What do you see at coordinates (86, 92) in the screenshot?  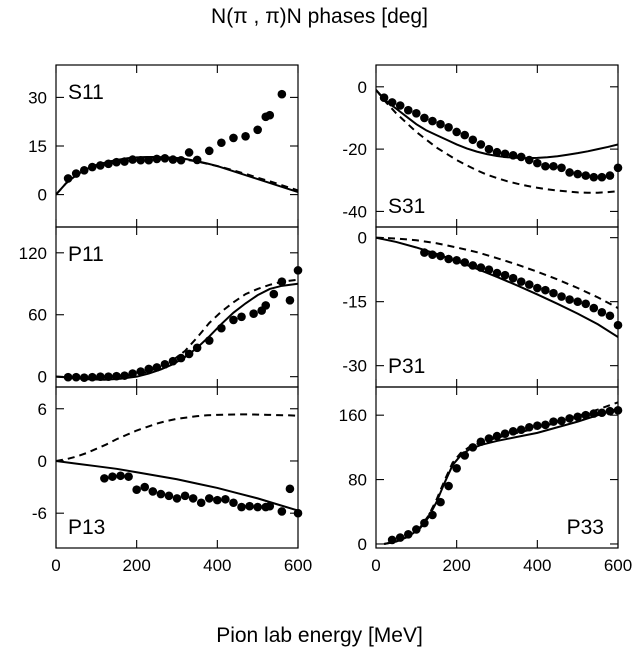 I see `panel-label-s11: S11` at bounding box center [86, 92].